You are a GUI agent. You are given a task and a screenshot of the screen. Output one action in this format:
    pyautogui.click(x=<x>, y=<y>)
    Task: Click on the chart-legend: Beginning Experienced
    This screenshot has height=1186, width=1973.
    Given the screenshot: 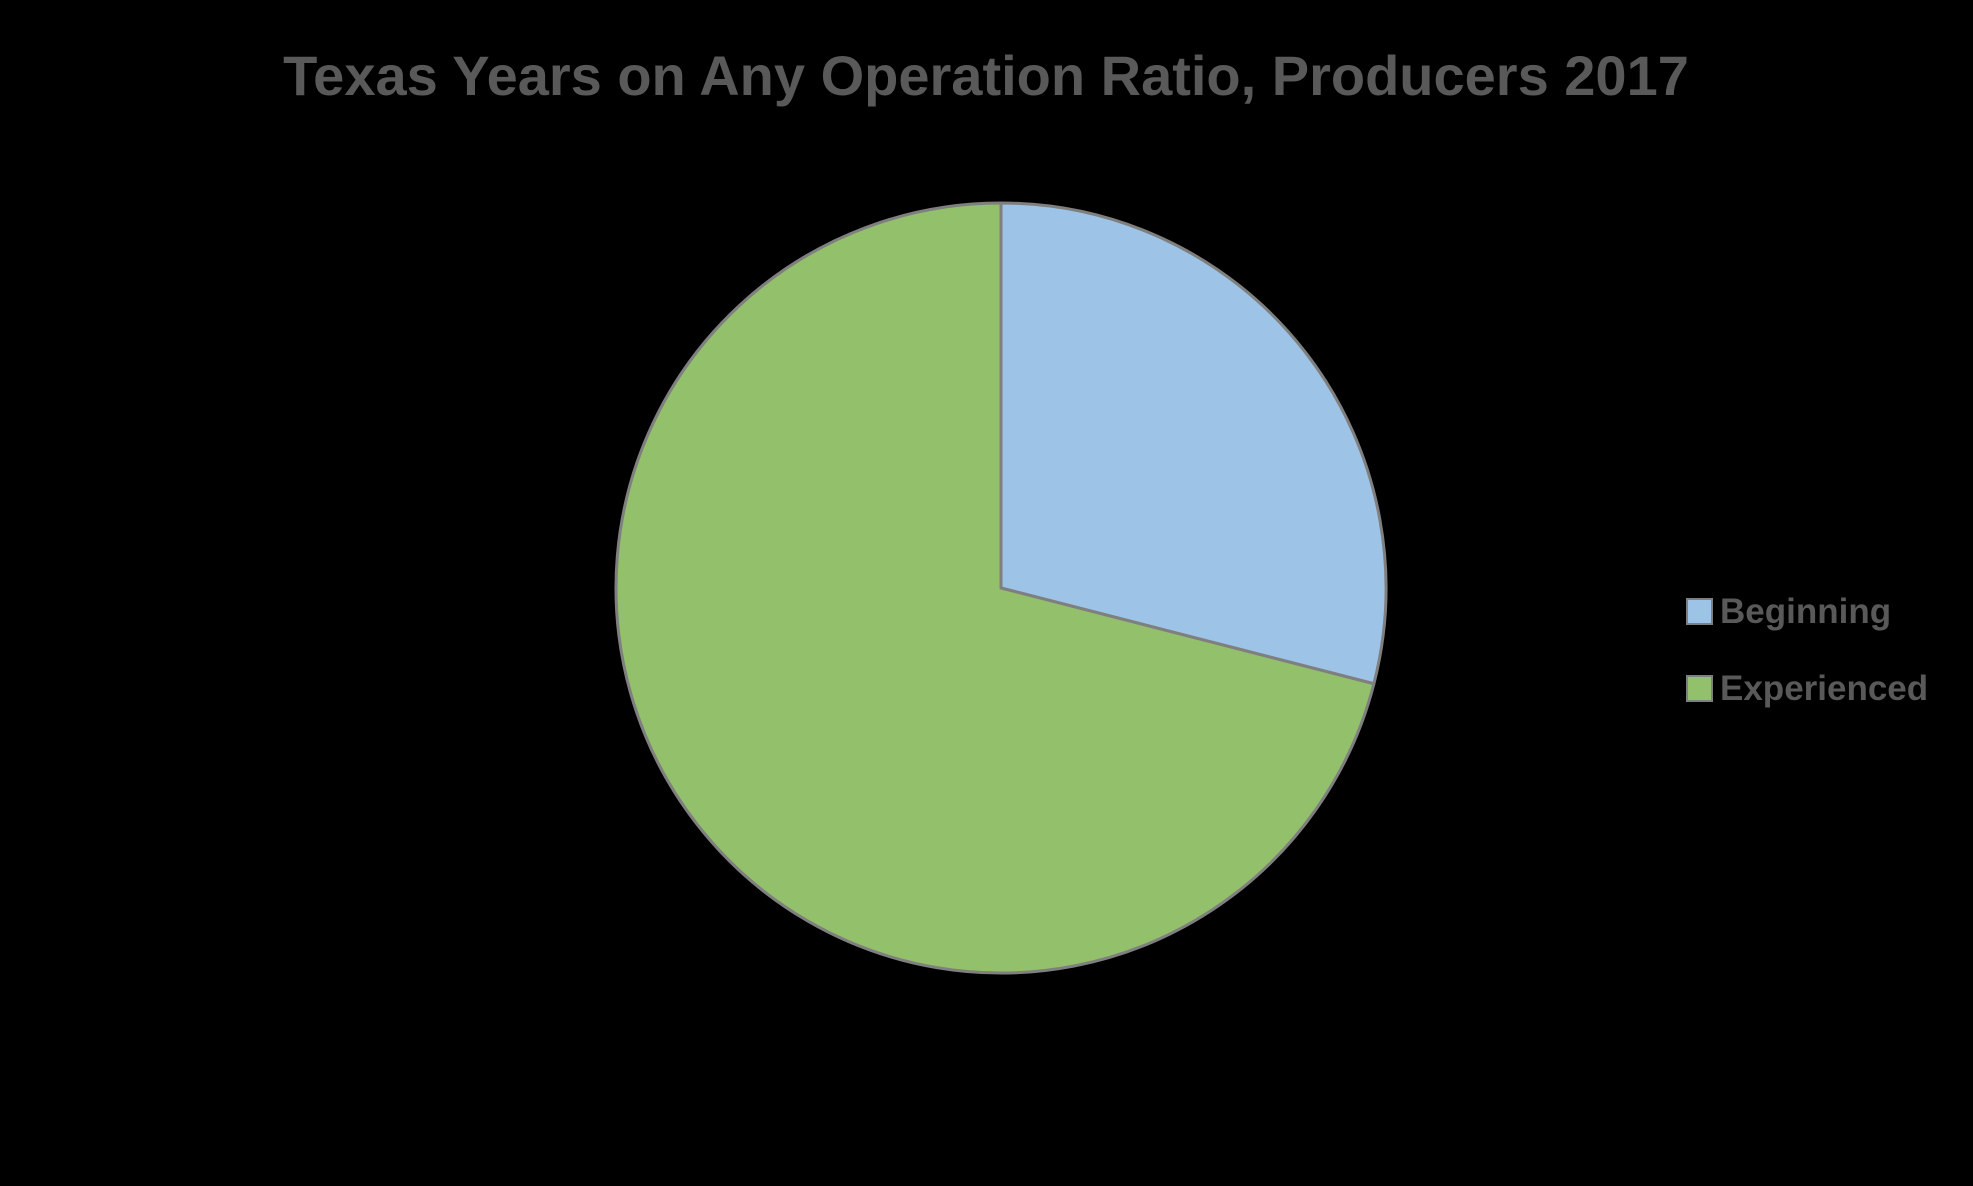 What is the action you would take?
    pyautogui.click(x=1807, y=650)
    